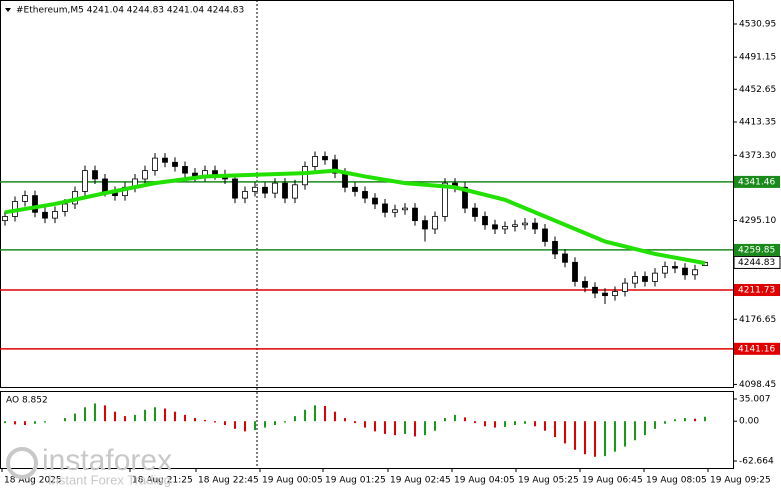 This screenshot has height=489, width=781. I want to click on last-price-tag, so click(757, 262).